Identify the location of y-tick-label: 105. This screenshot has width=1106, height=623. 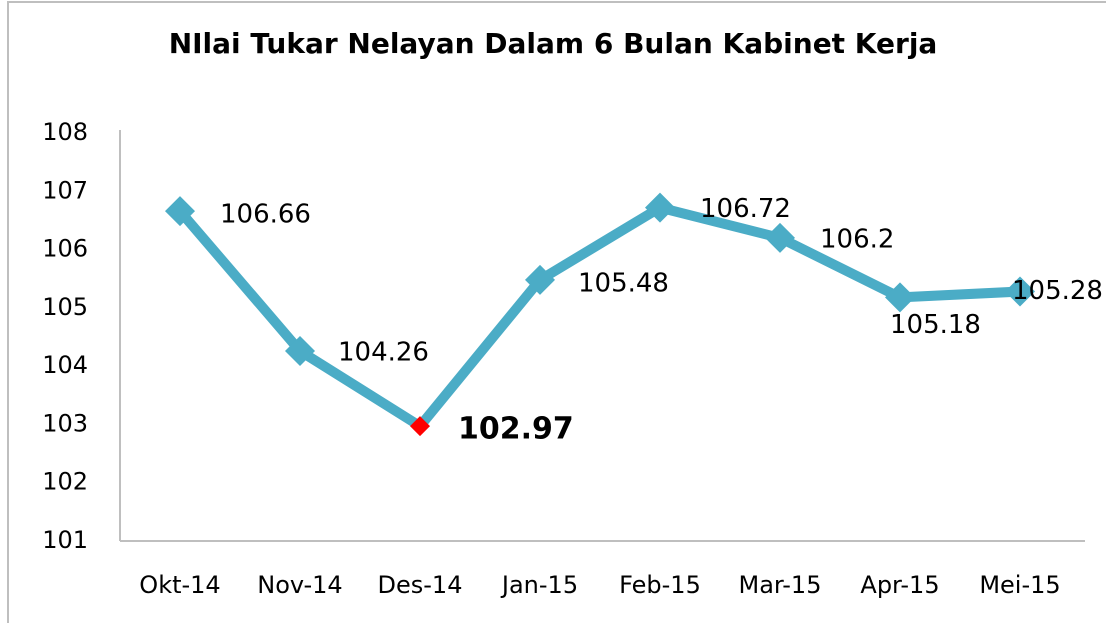
(65, 307).